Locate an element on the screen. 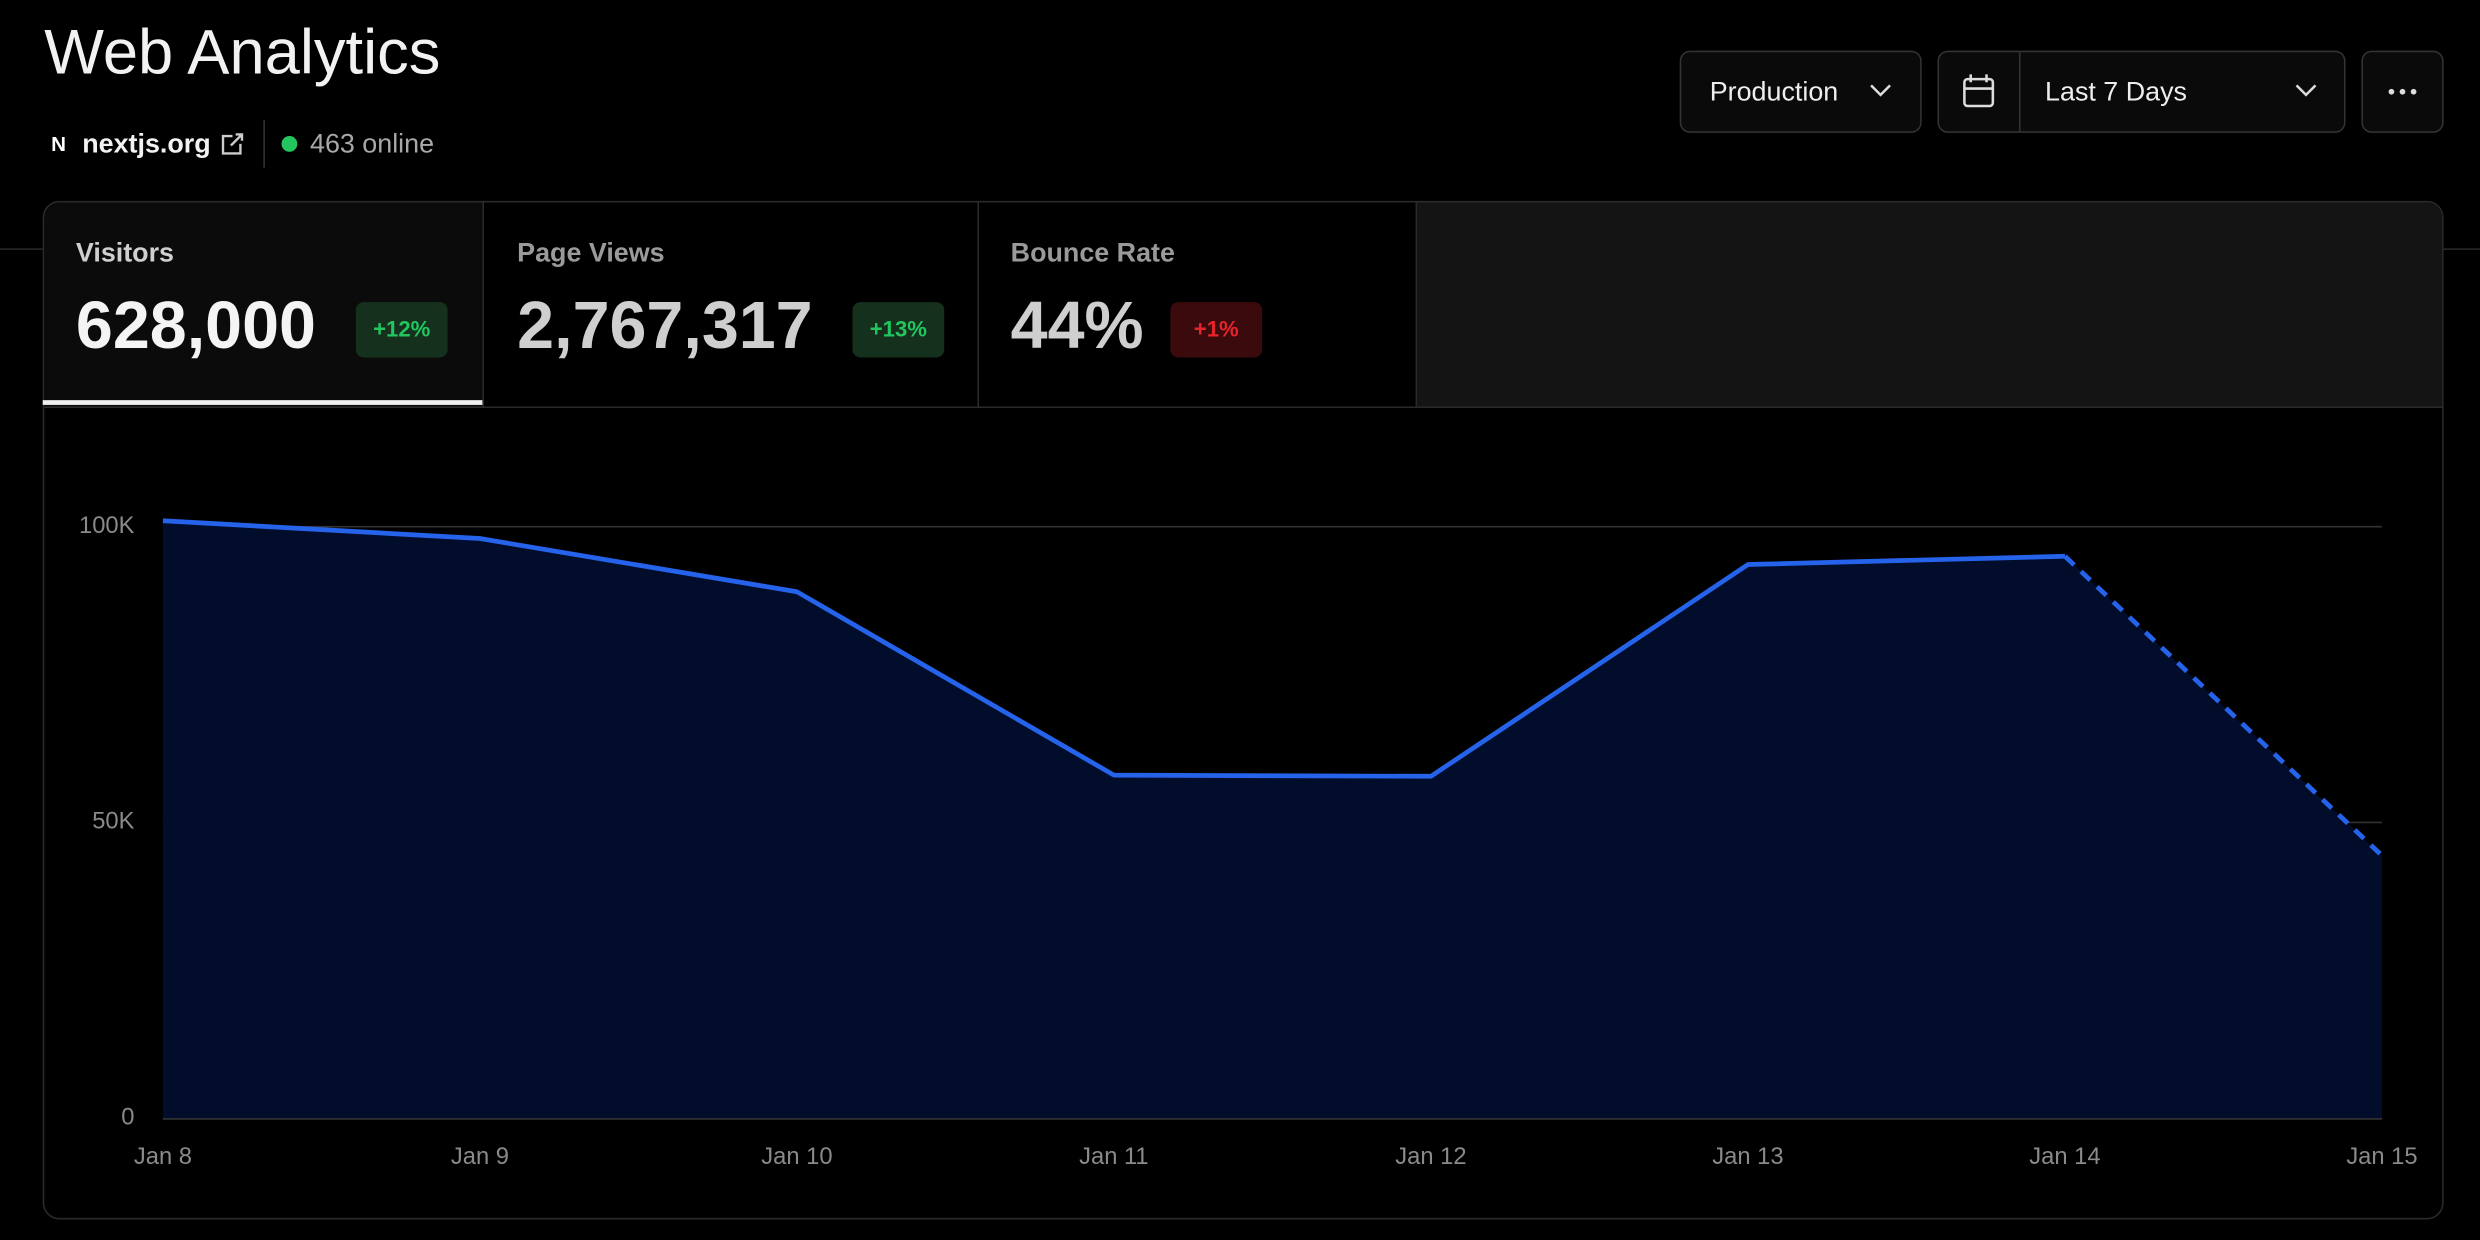 This screenshot has width=2480, height=1240. x-tick-label: Jan 14 is located at coordinates (2064, 1157).